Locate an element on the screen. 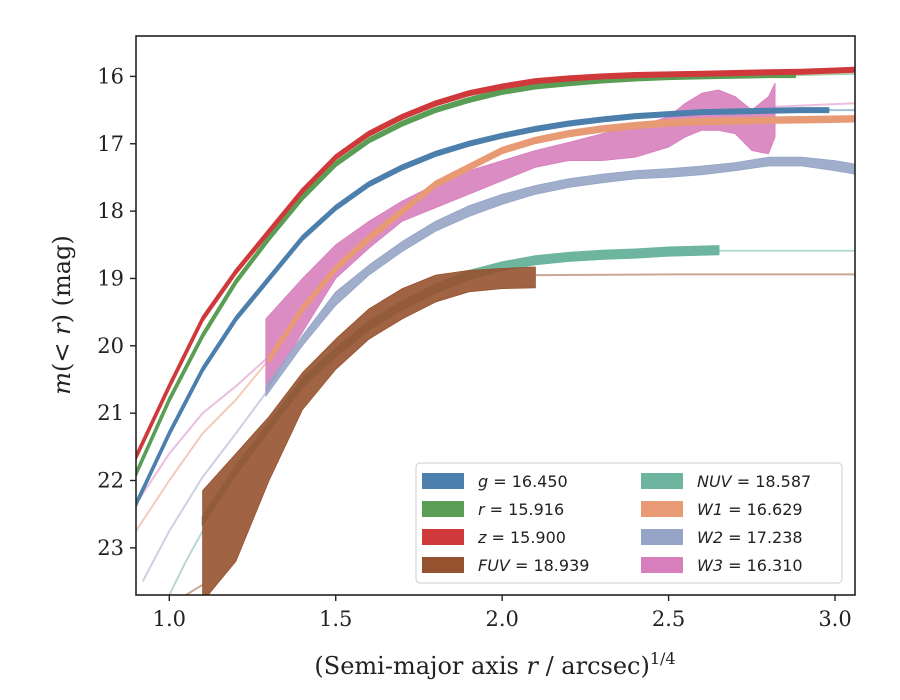  legend-swatch-g is located at coordinates (443, 481).